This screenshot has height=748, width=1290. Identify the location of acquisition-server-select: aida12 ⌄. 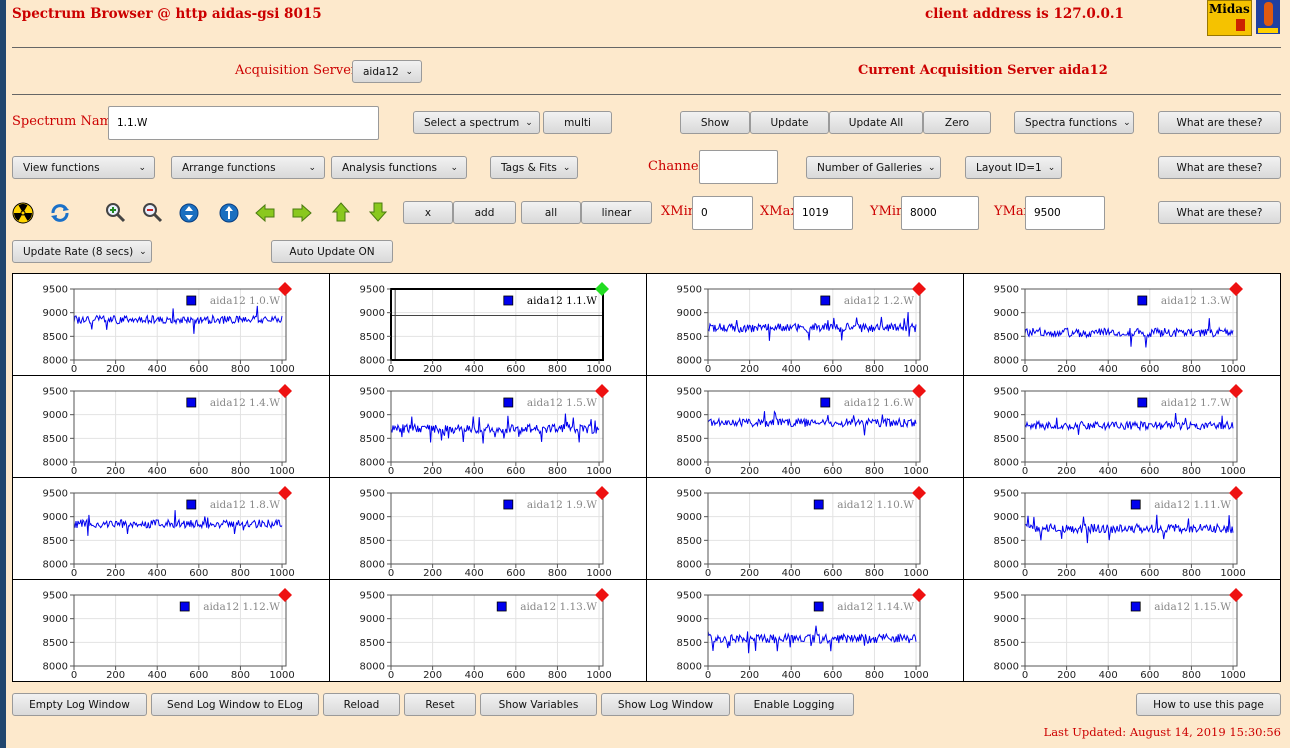
(387, 71).